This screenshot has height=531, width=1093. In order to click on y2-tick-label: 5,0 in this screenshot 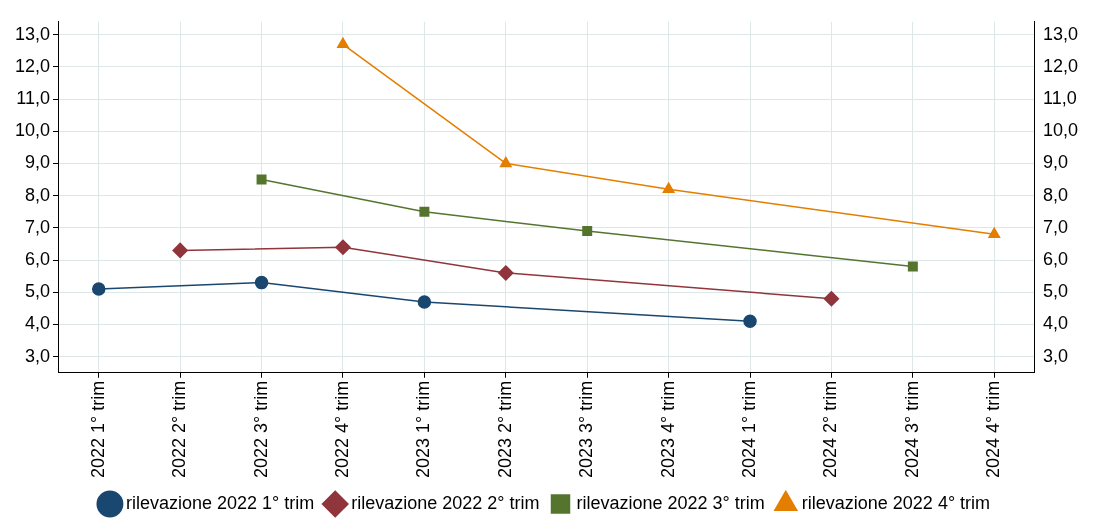, I will do `click(1055, 291)`.